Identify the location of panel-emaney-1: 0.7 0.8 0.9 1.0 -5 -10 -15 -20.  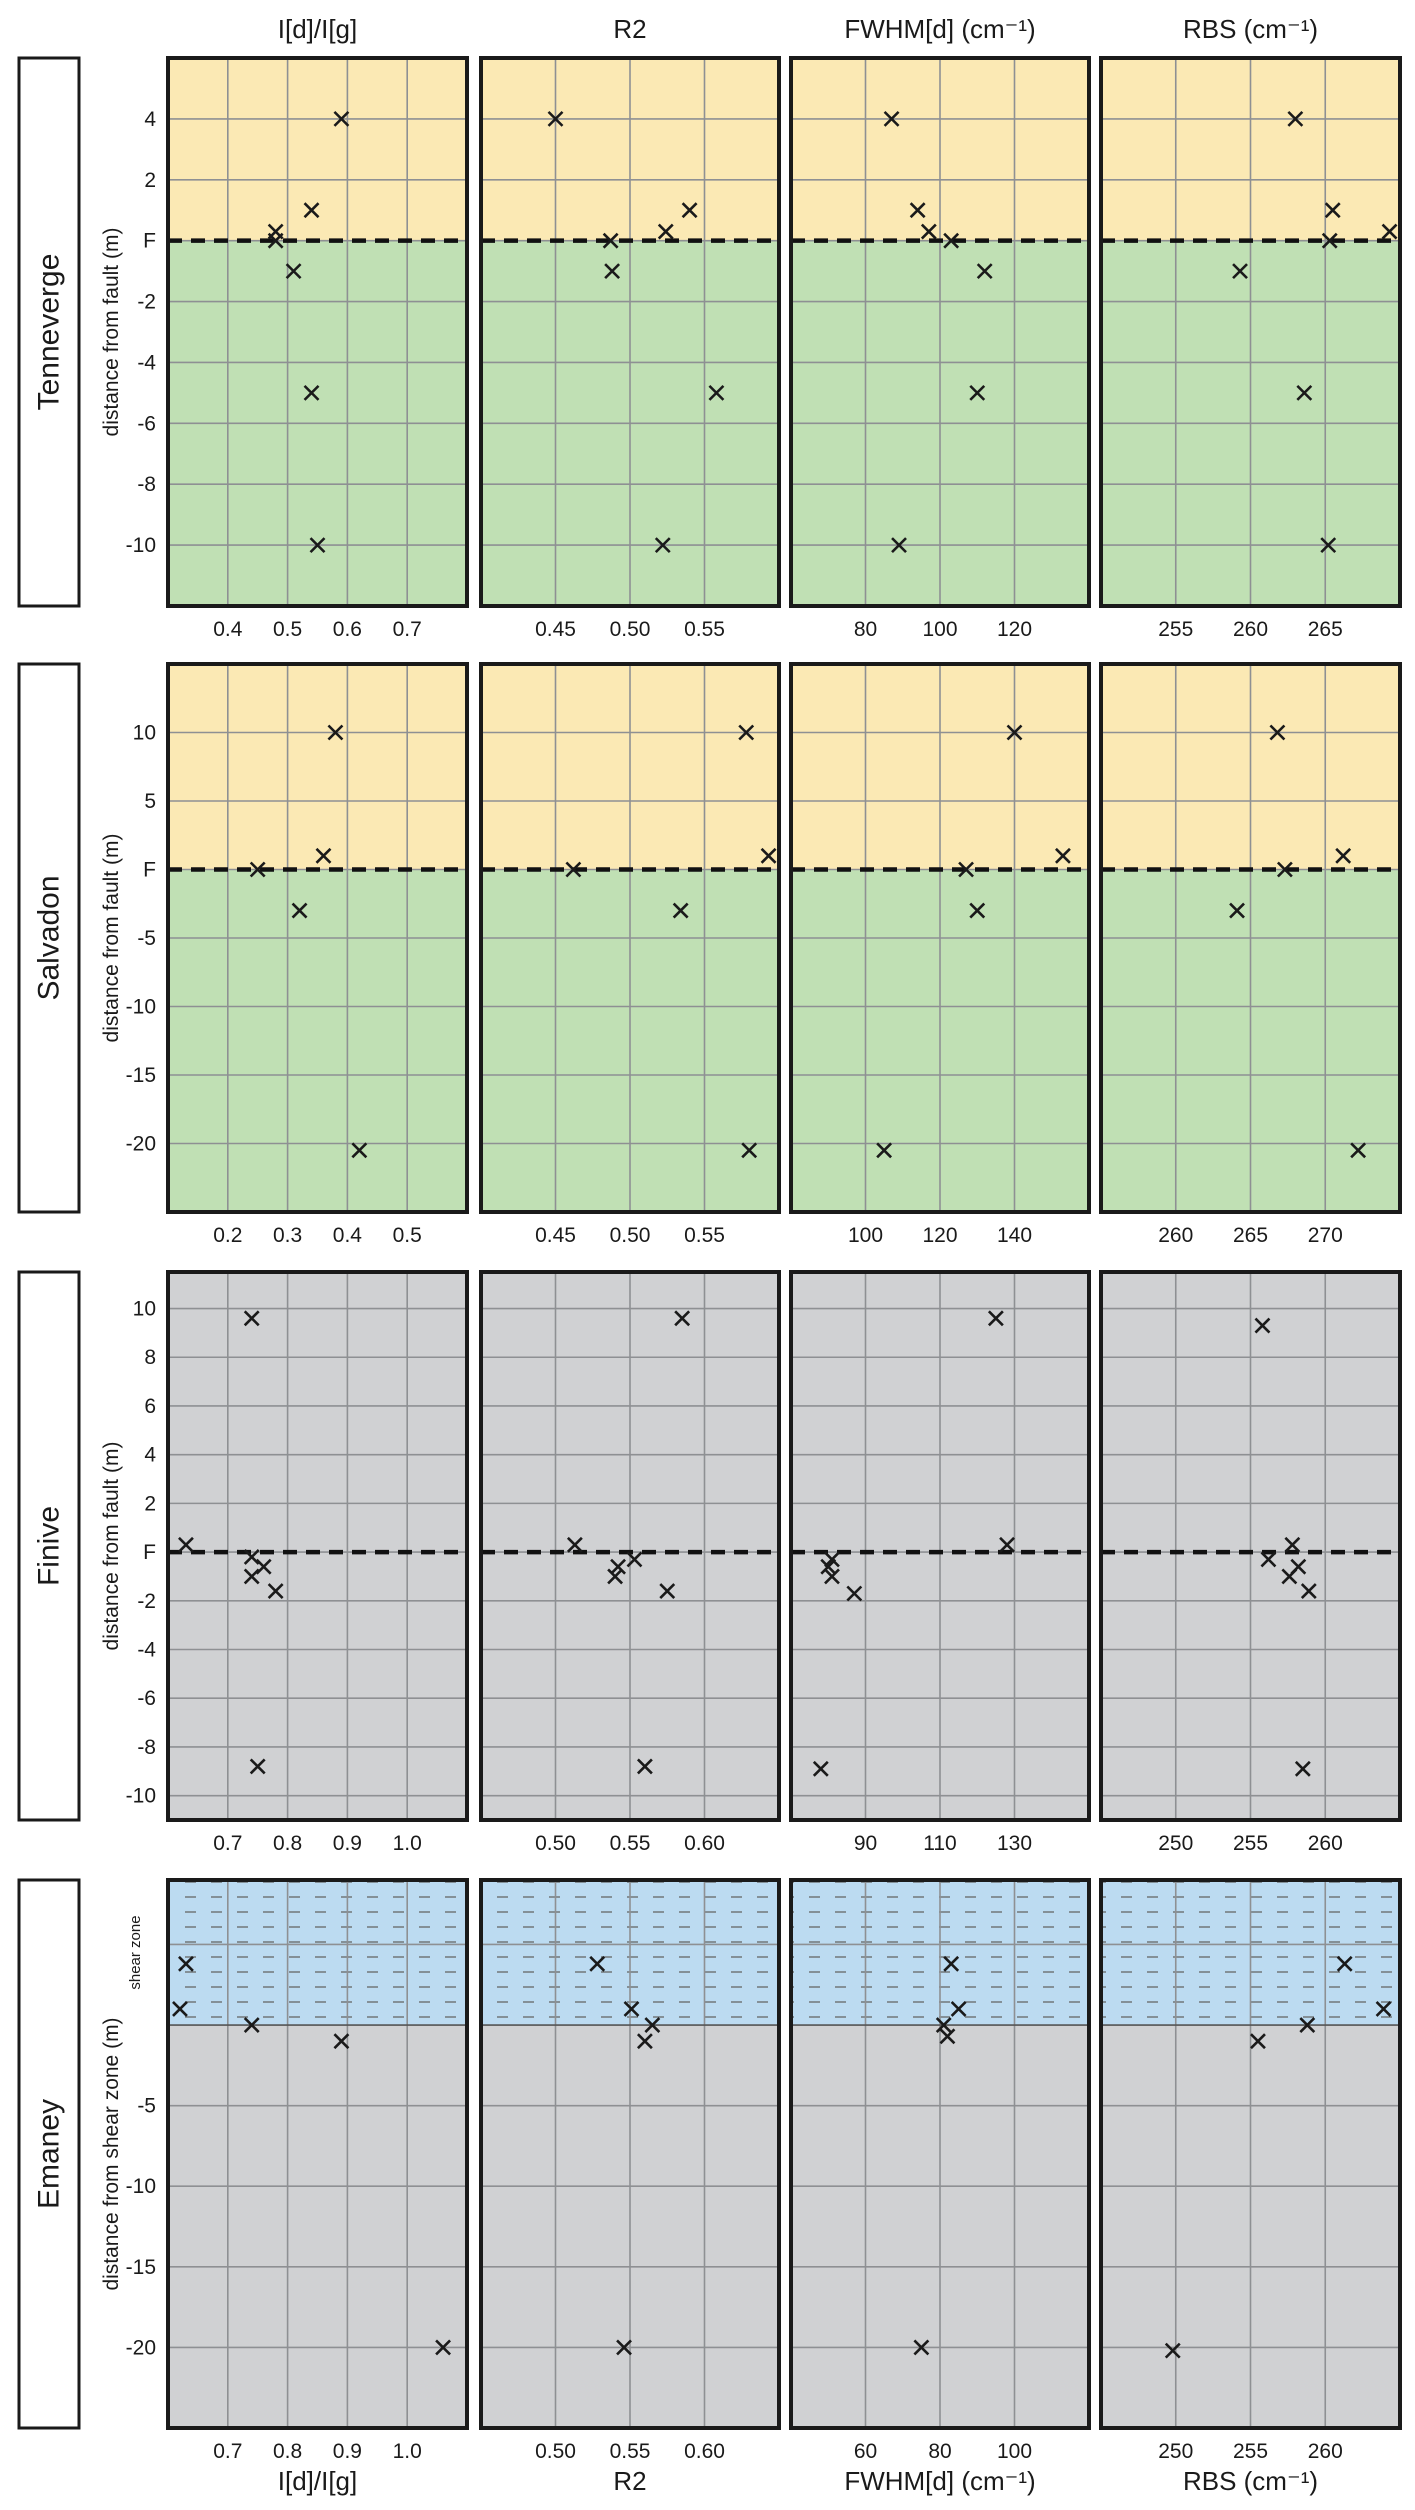
(297, 2170).